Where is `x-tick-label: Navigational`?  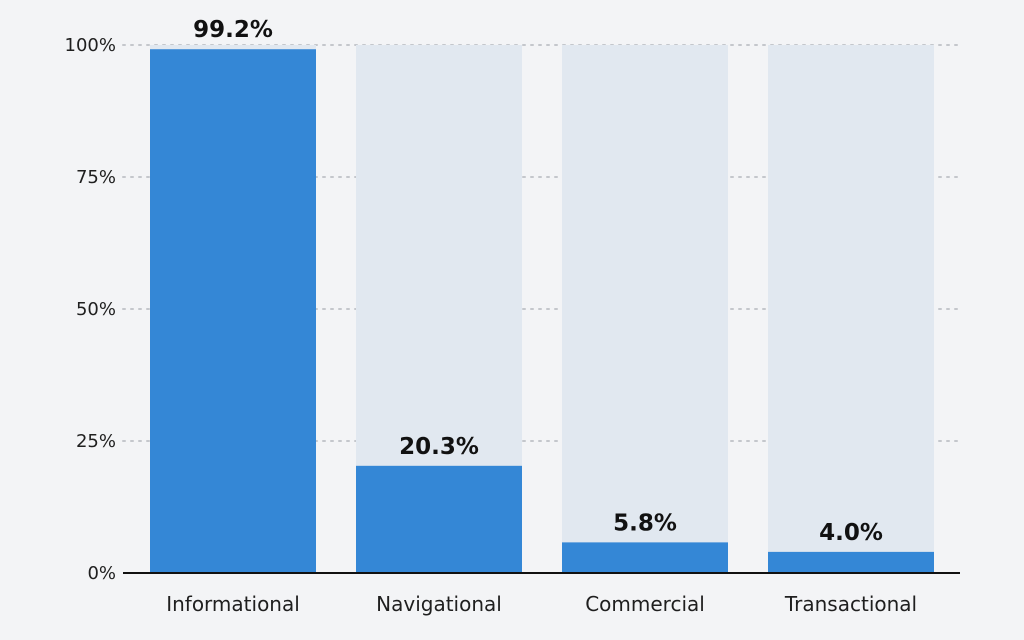 x-tick-label: Navigational is located at coordinates (439, 604).